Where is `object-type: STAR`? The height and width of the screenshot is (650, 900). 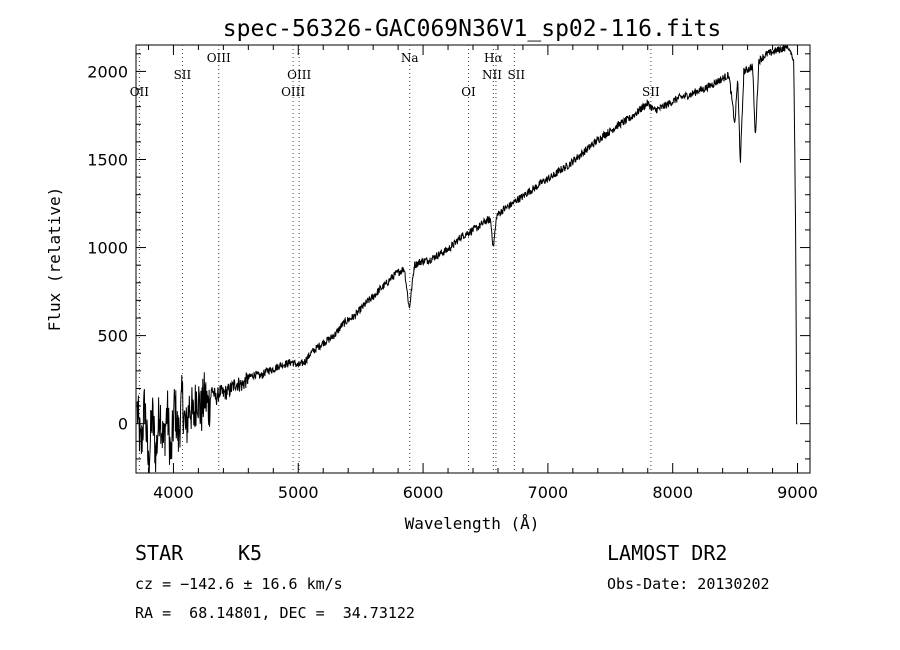 object-type: STAR is located at coordinates (159, 553).